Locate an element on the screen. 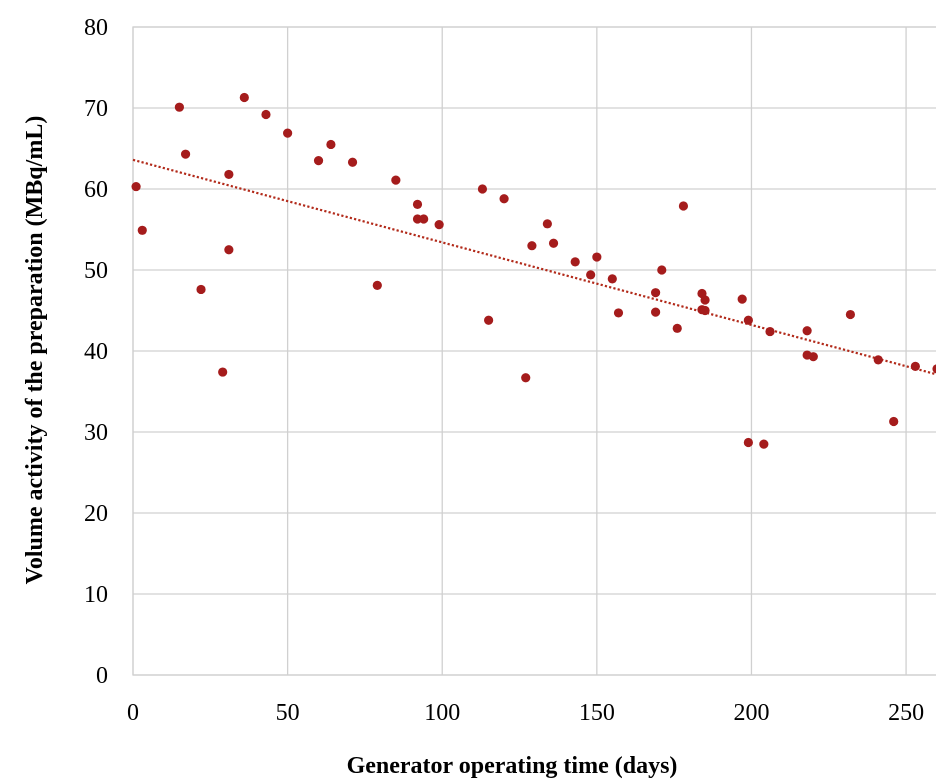  y-tick-label: 10 is located at coordinates (96, 595).